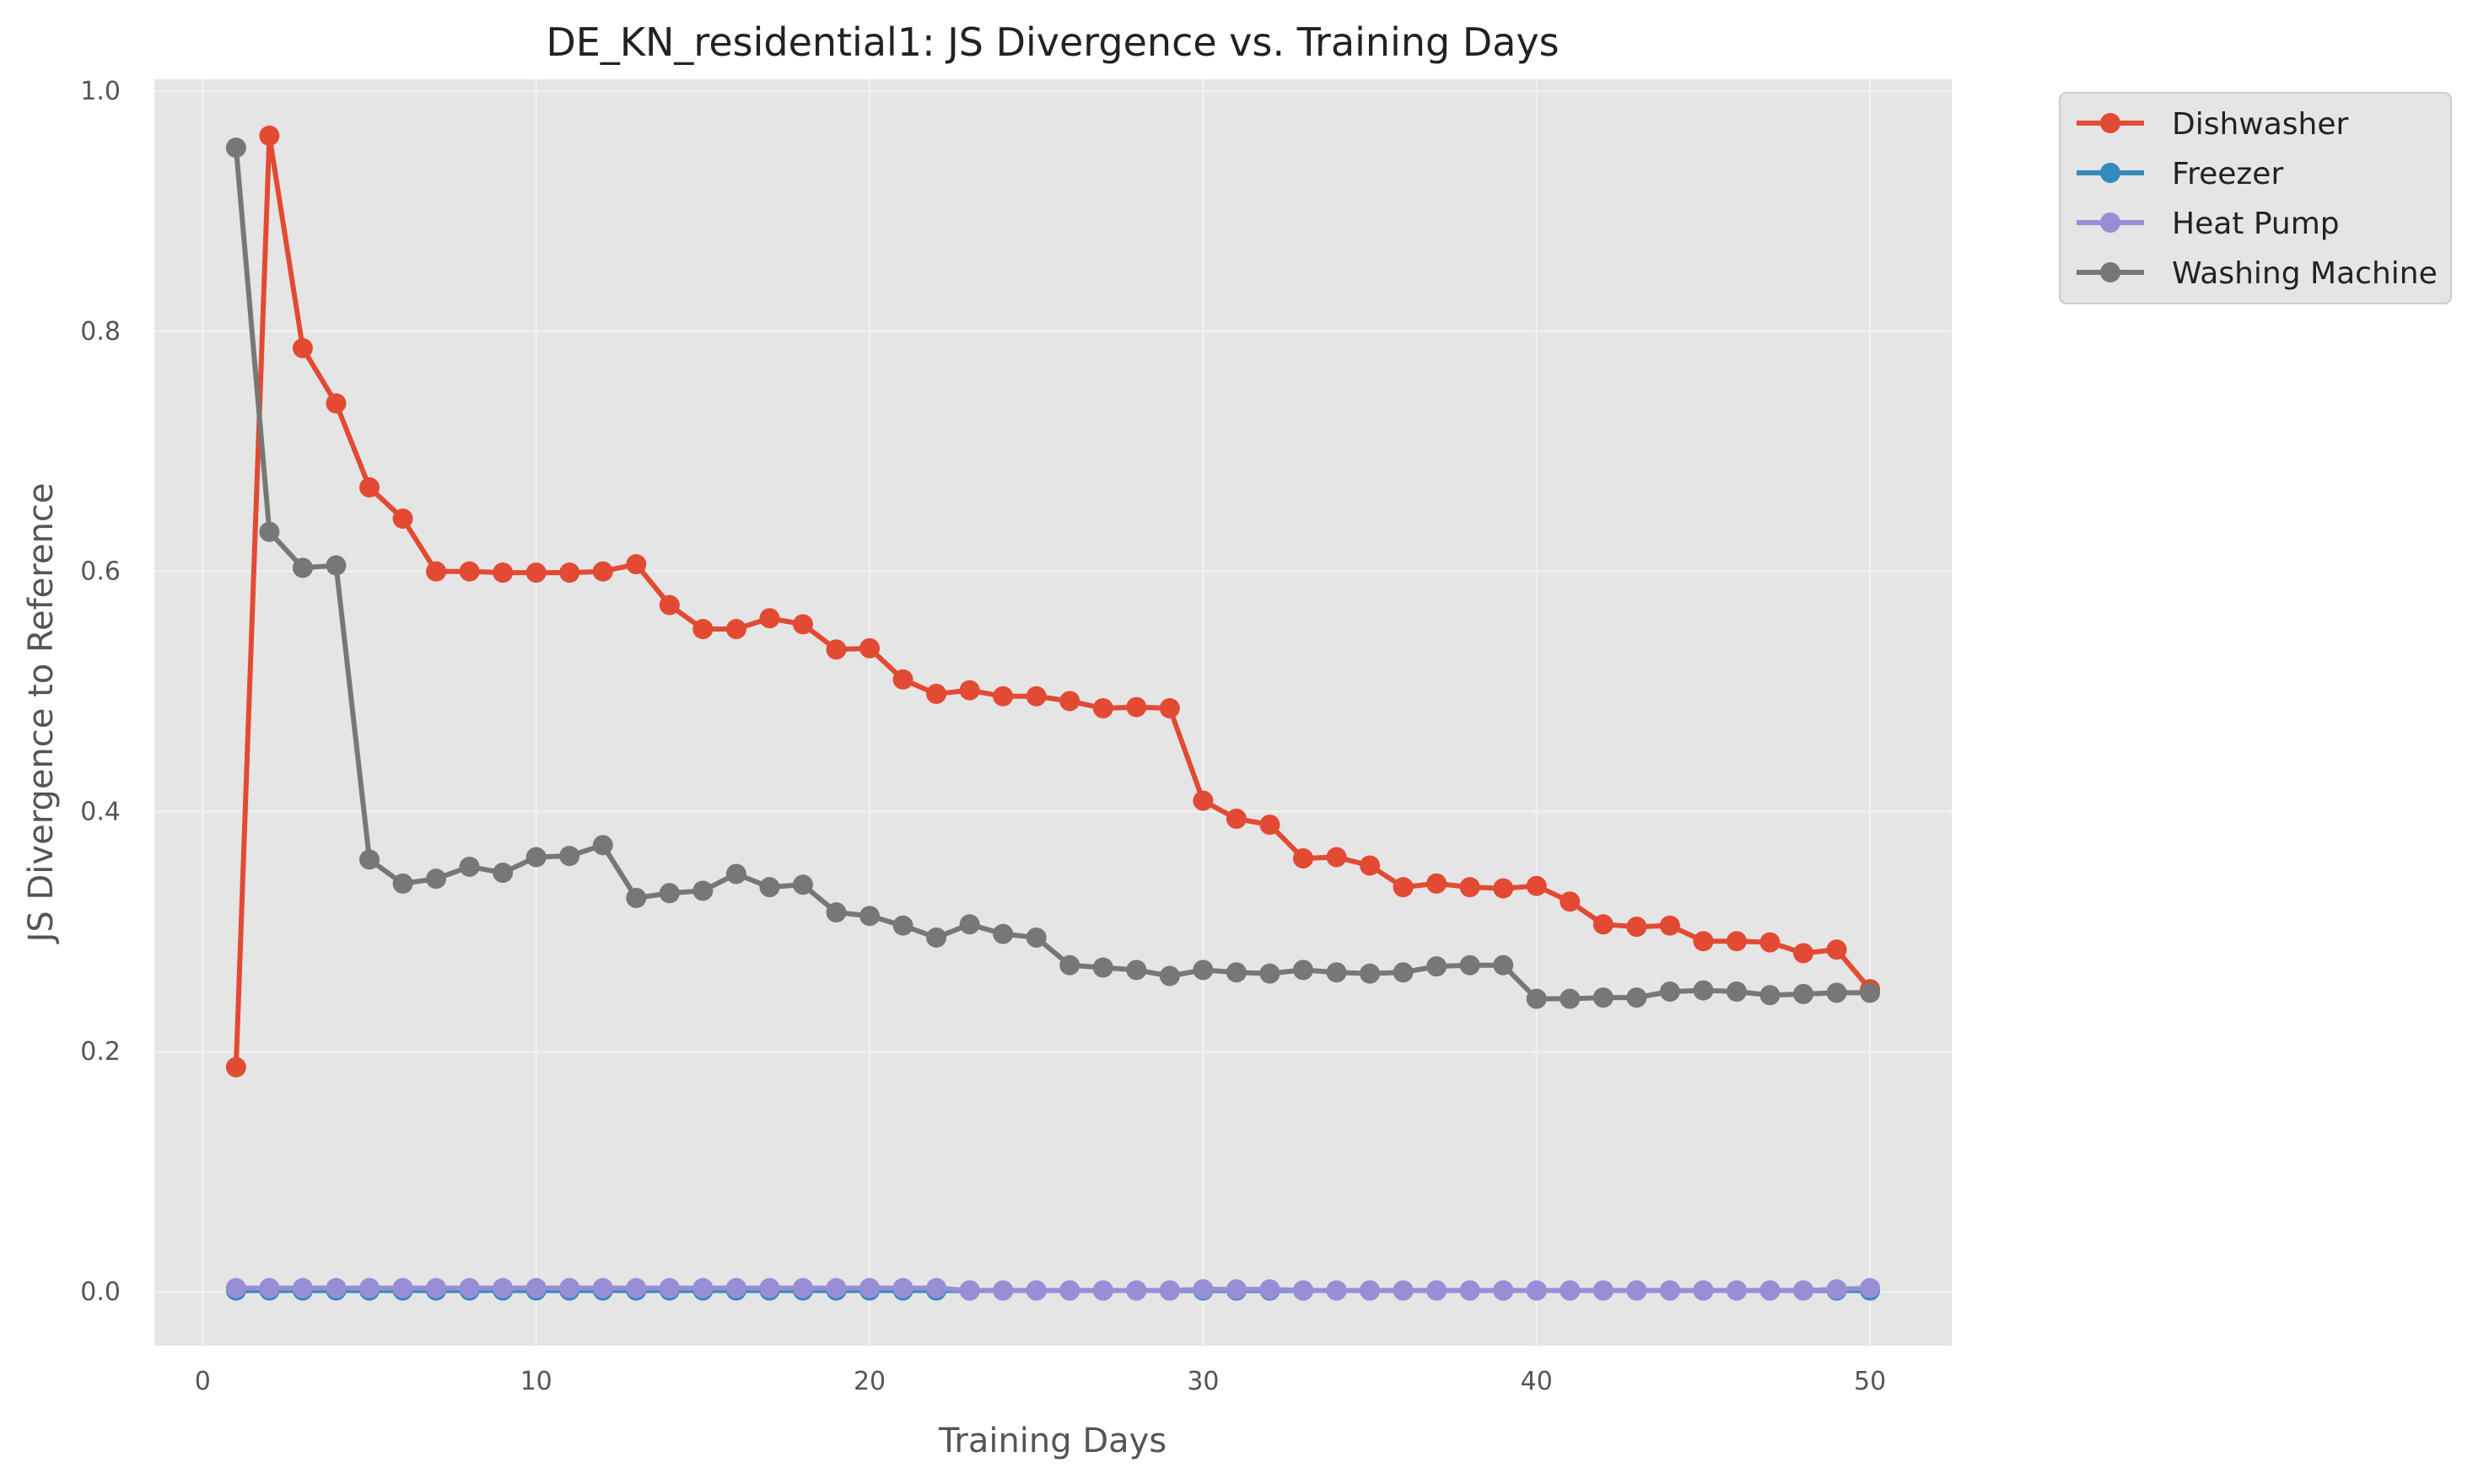 The width and height of the screenshot is (2489, 1484). What do you see at coordinates (100, 572) in the screenshot?
I see `y-tick-label: 0.6` at bounding box center [100, 572].